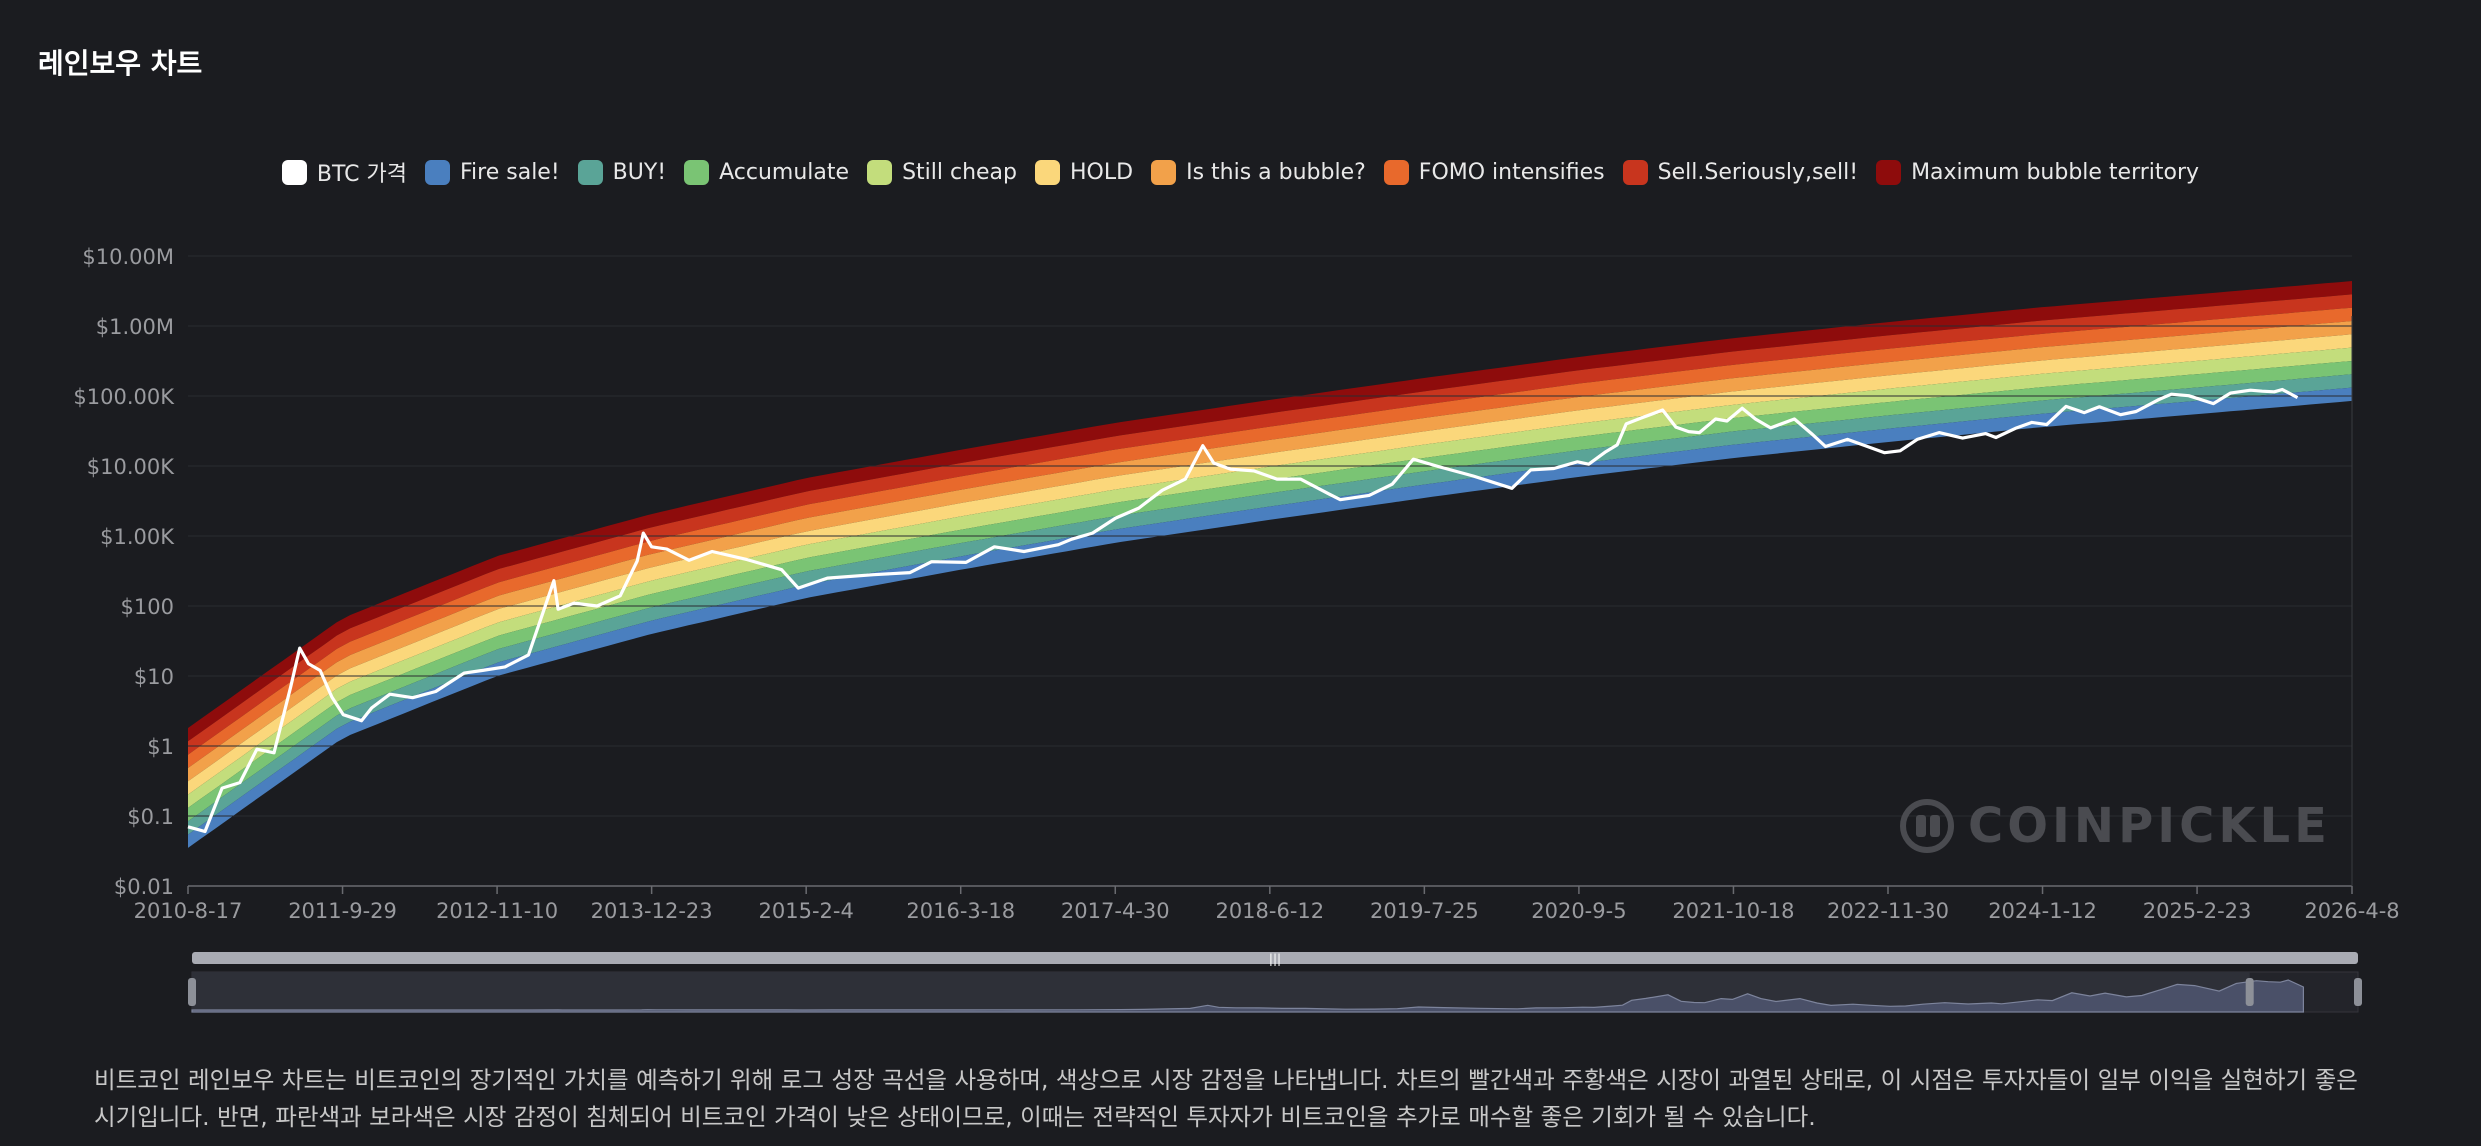 The image size is (2481, 1146). I want to click on x-tick-label: 2011-9-29, so click(342, 911).